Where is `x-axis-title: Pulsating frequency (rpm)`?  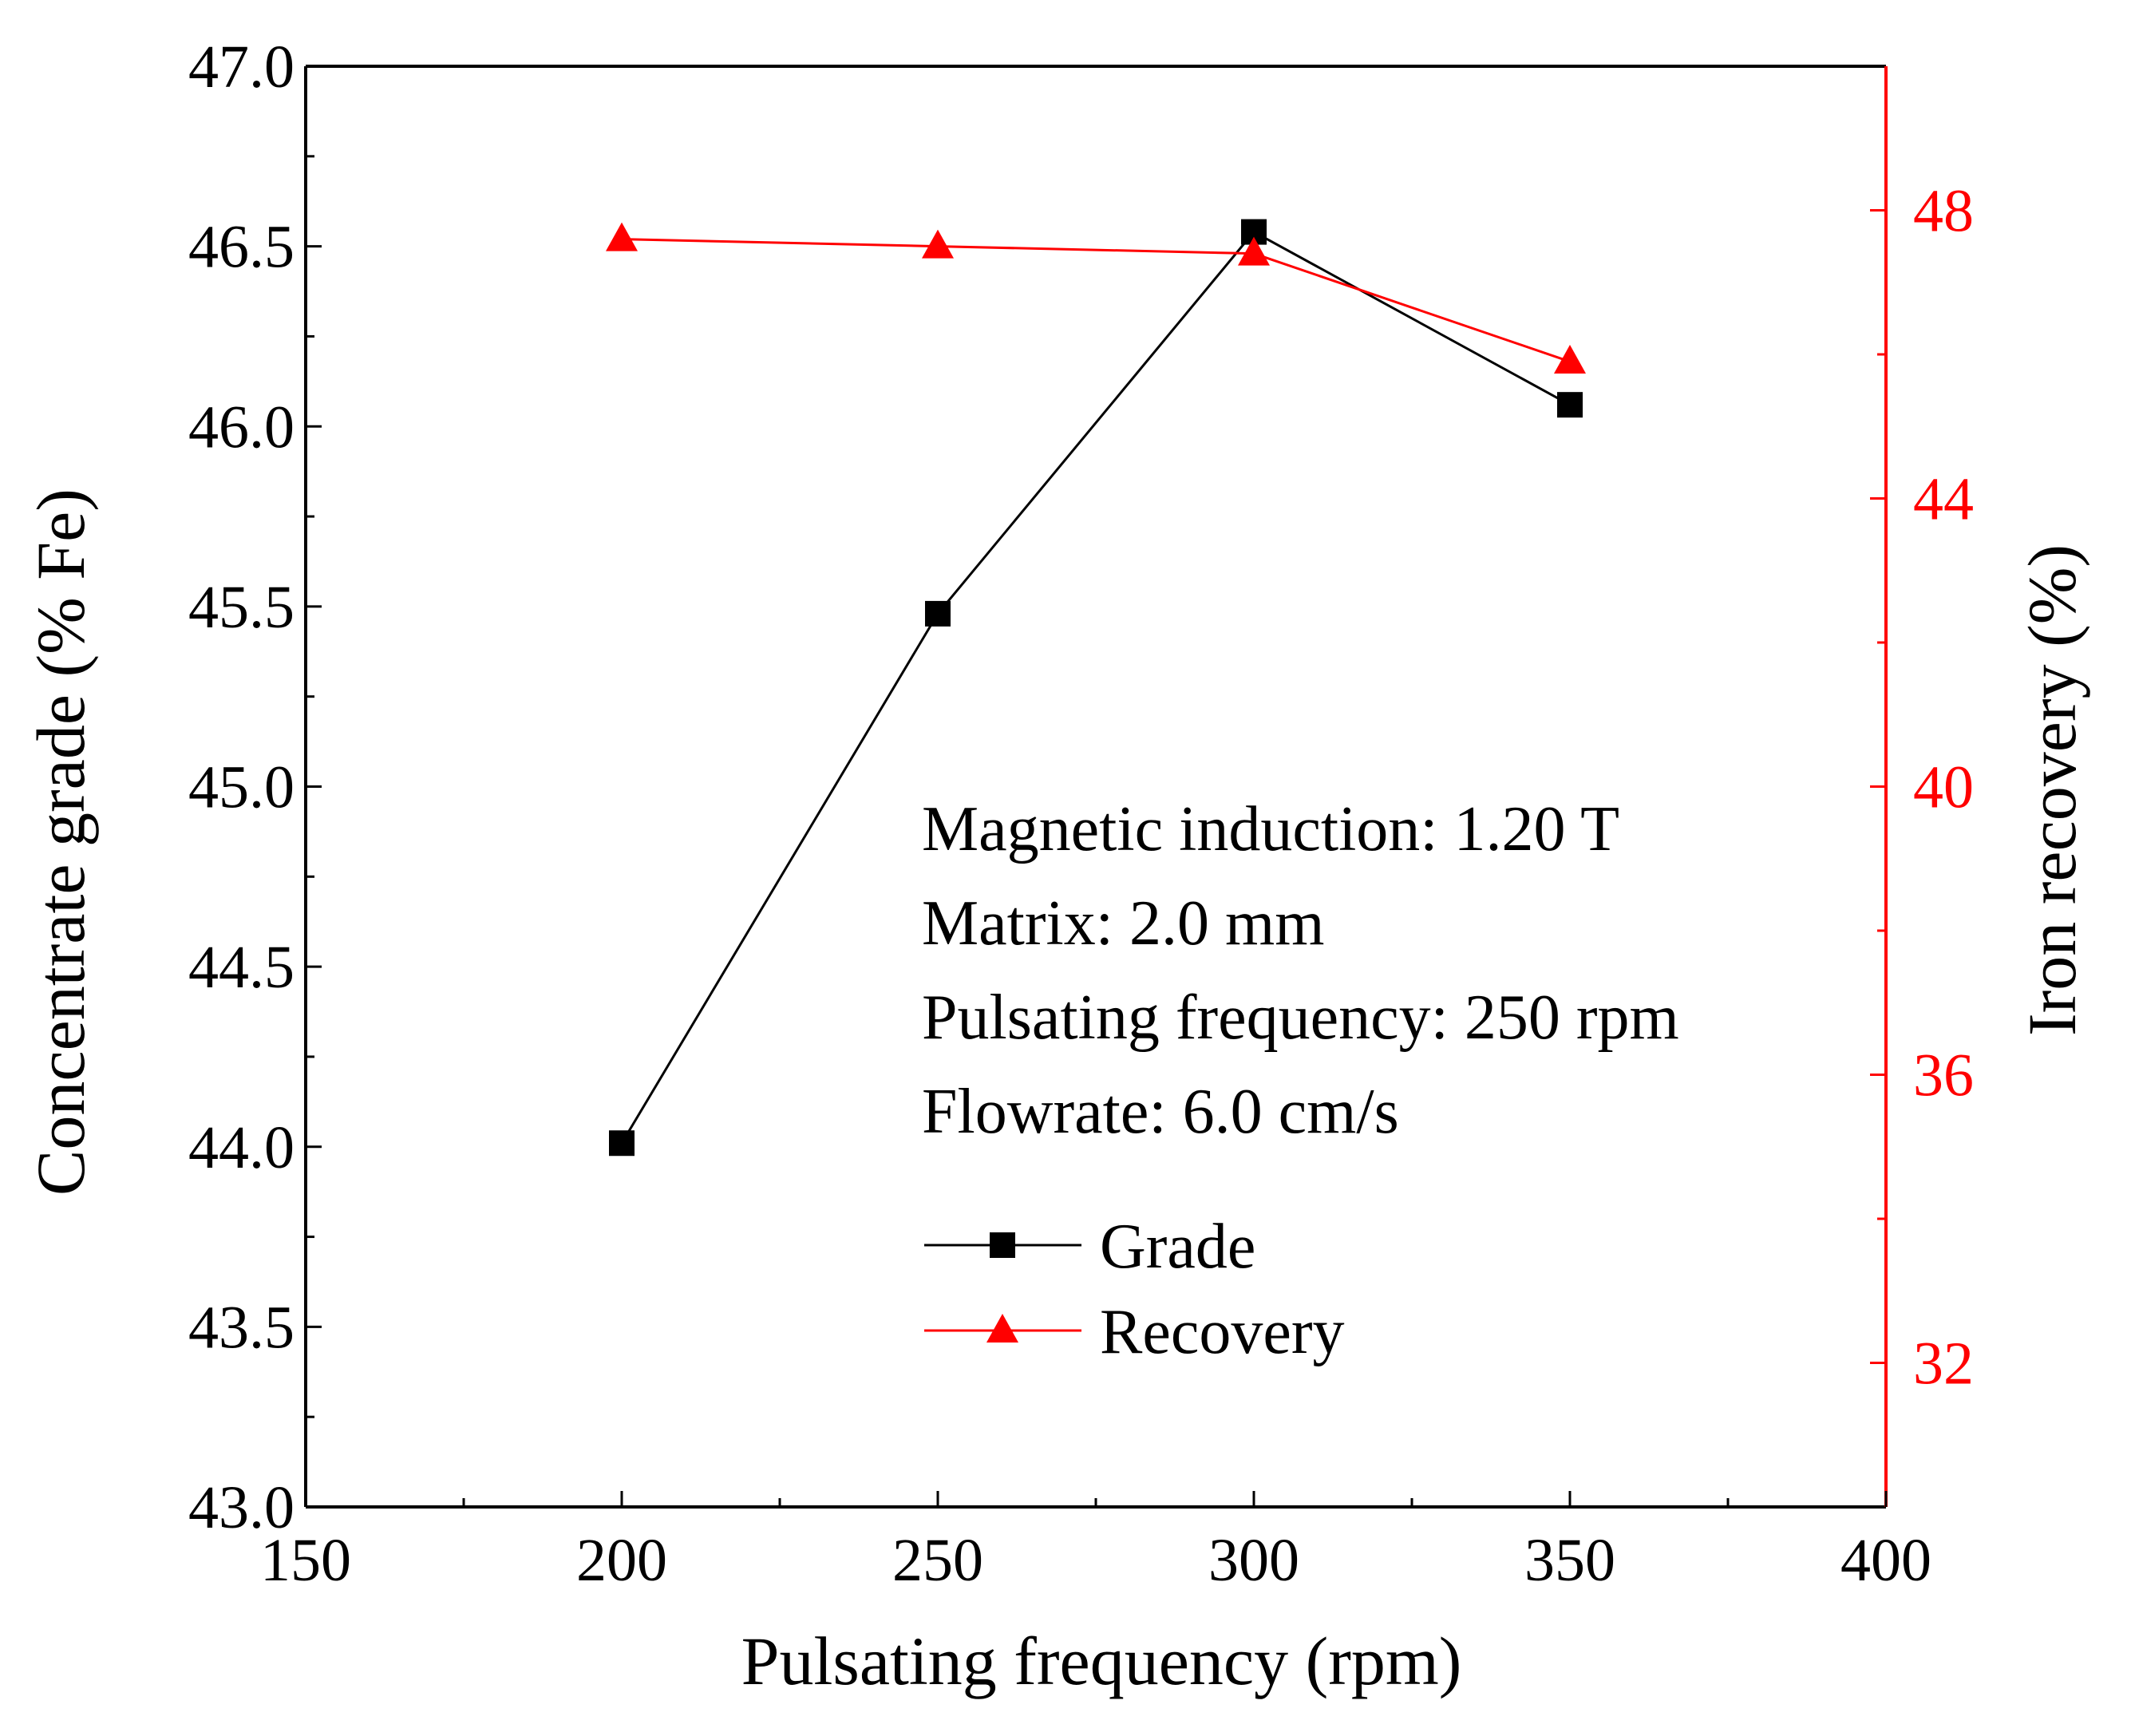 x-axis-title: Pulsating frequency (rpm) is located at coordinates (1101, 1661).